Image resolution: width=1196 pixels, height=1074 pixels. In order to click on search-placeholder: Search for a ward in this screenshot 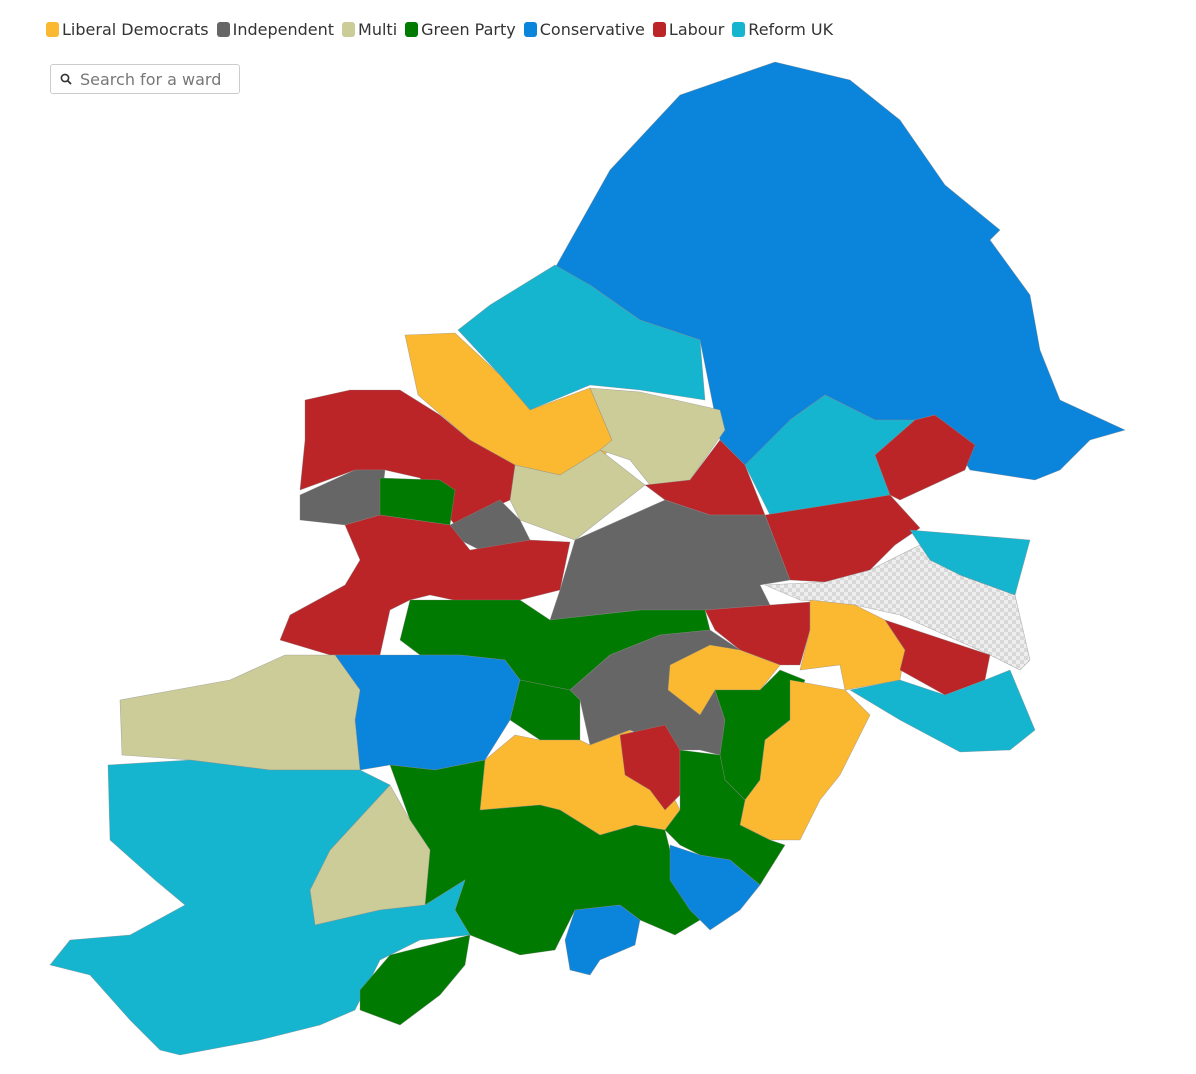, I will do `click(151, 79)`.